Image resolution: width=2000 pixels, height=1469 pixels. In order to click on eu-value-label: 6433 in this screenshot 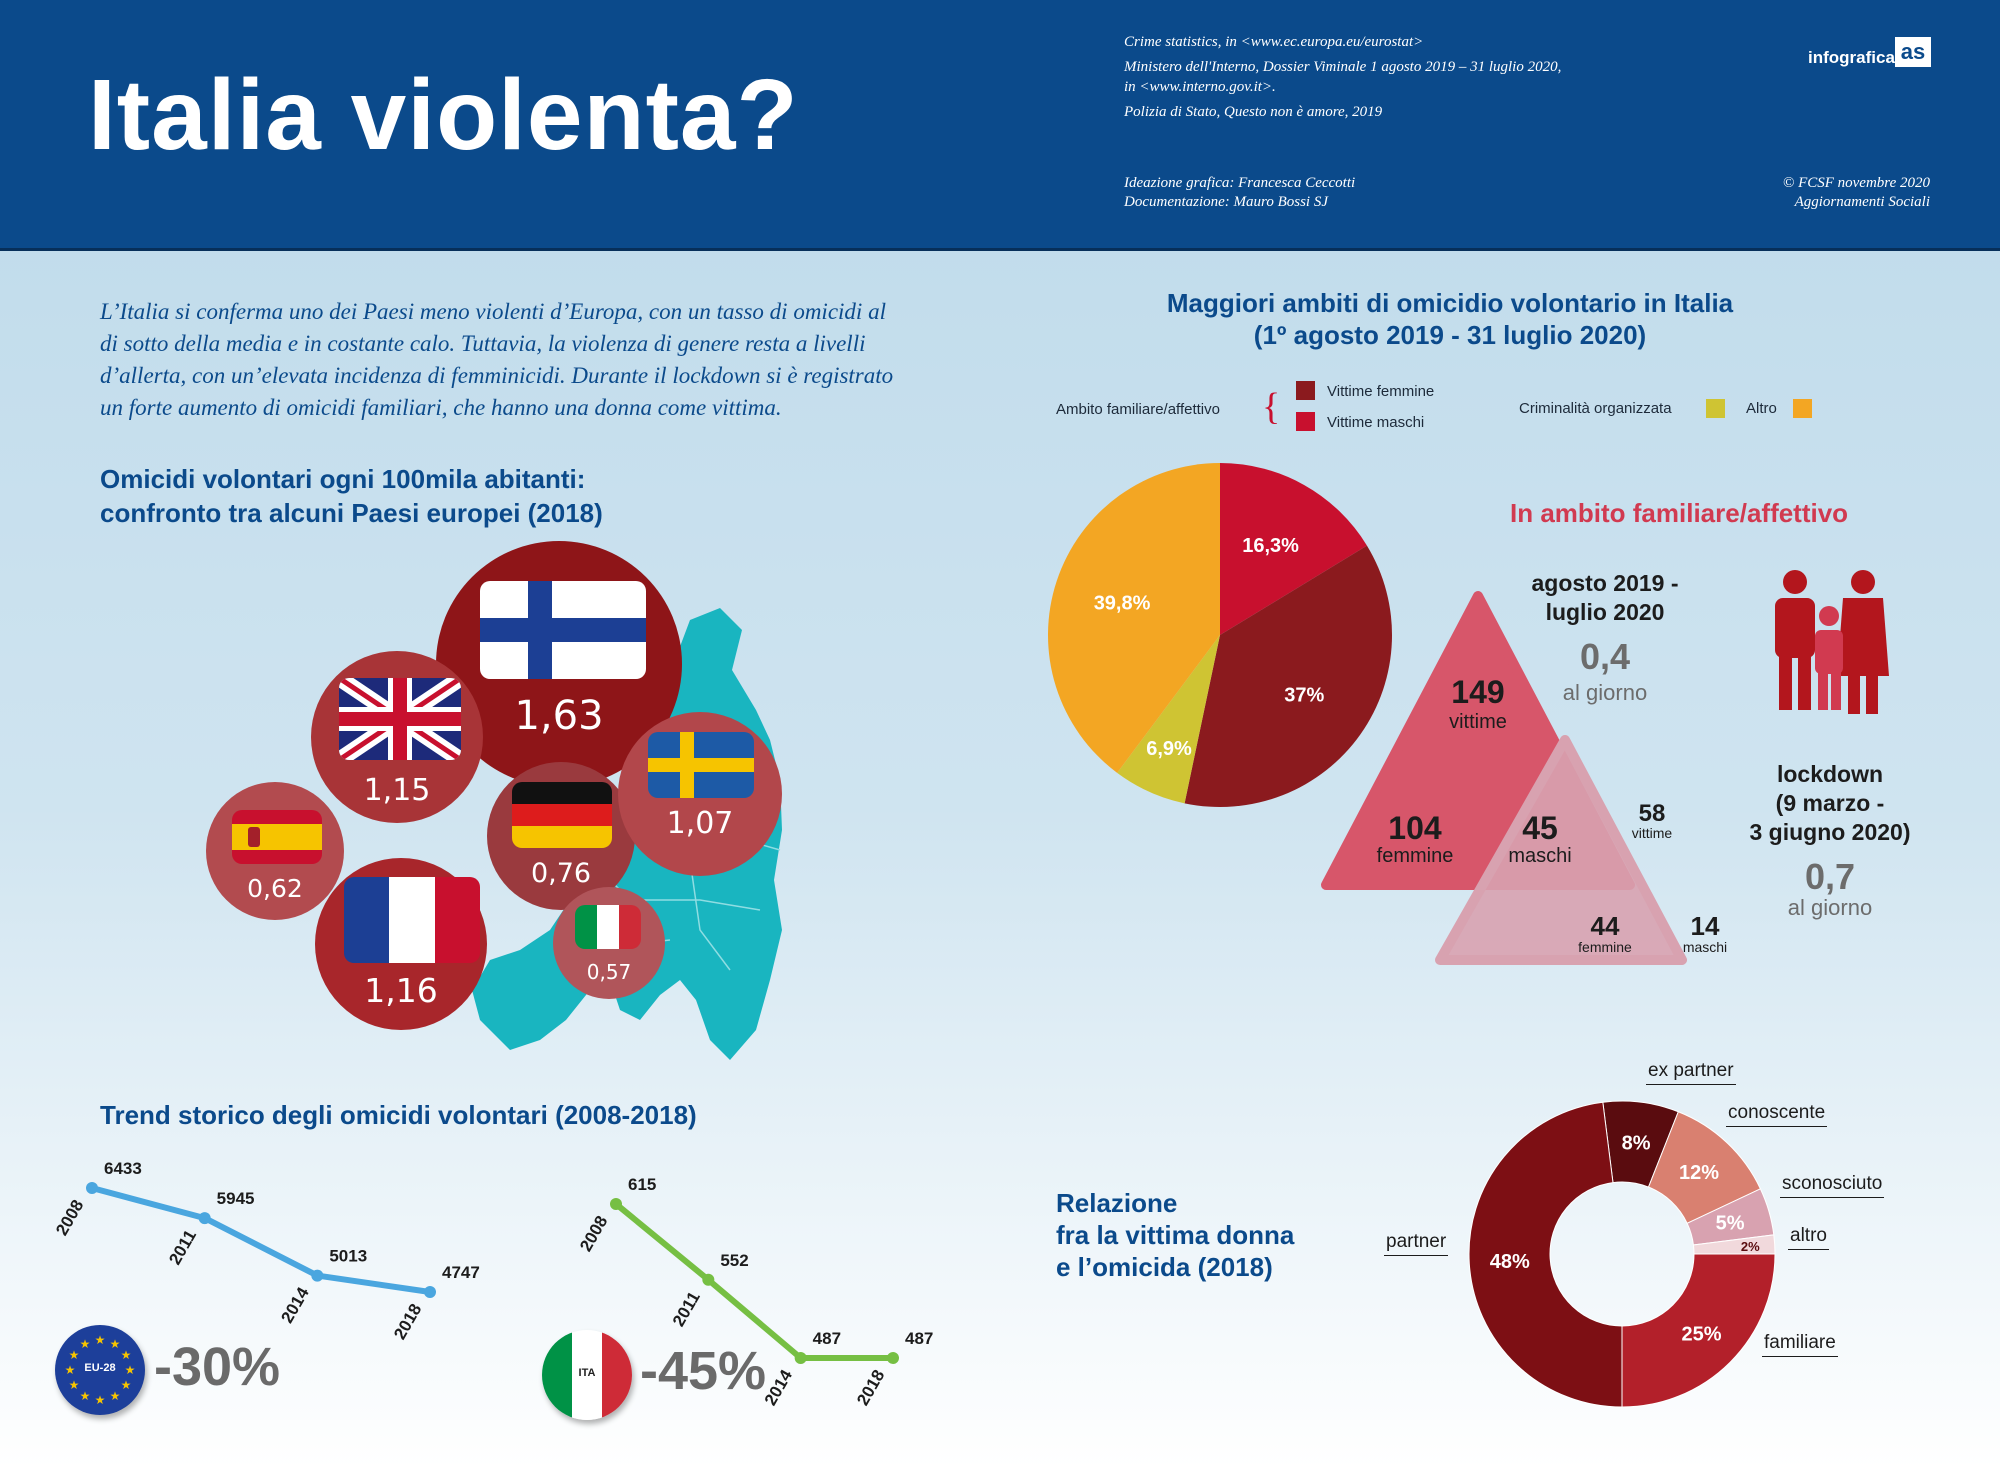, I will do `click(123, 1168)`.